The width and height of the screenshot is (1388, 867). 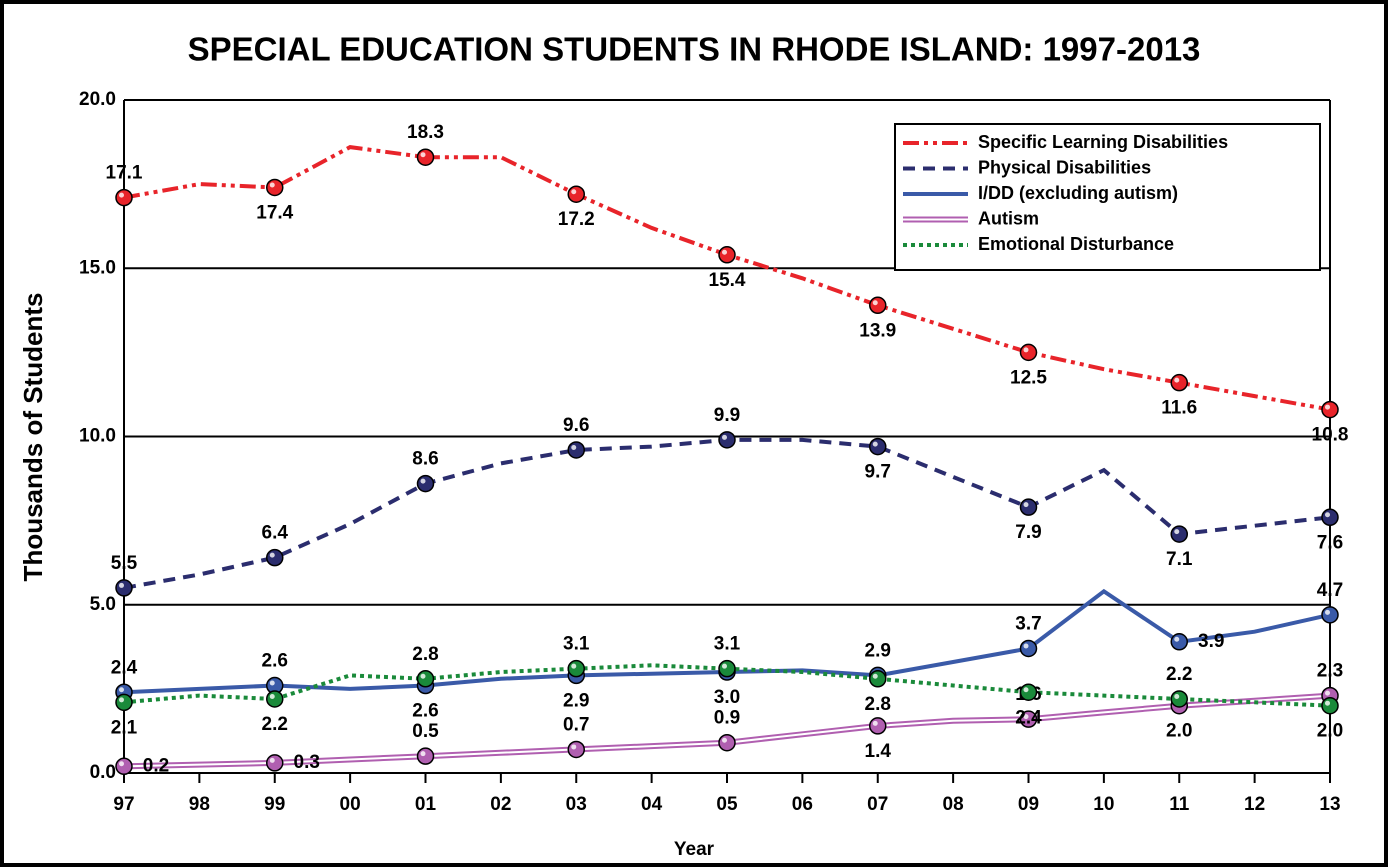 What do you see at coordinates (576, 219) in the screenshot?
I see `data-label: 17.2` at bounding box center [576, 219].